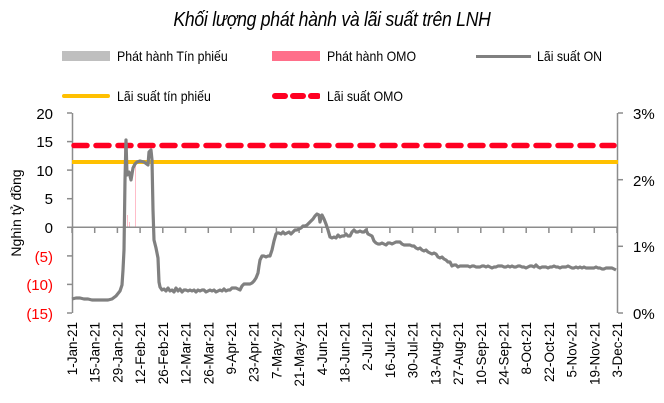 This screenshot has height=403, width=664. Describe the element at coordinates (172, 56) in the screenshot. I see `legend-label: Phát hành Tín phiếu` at that location.